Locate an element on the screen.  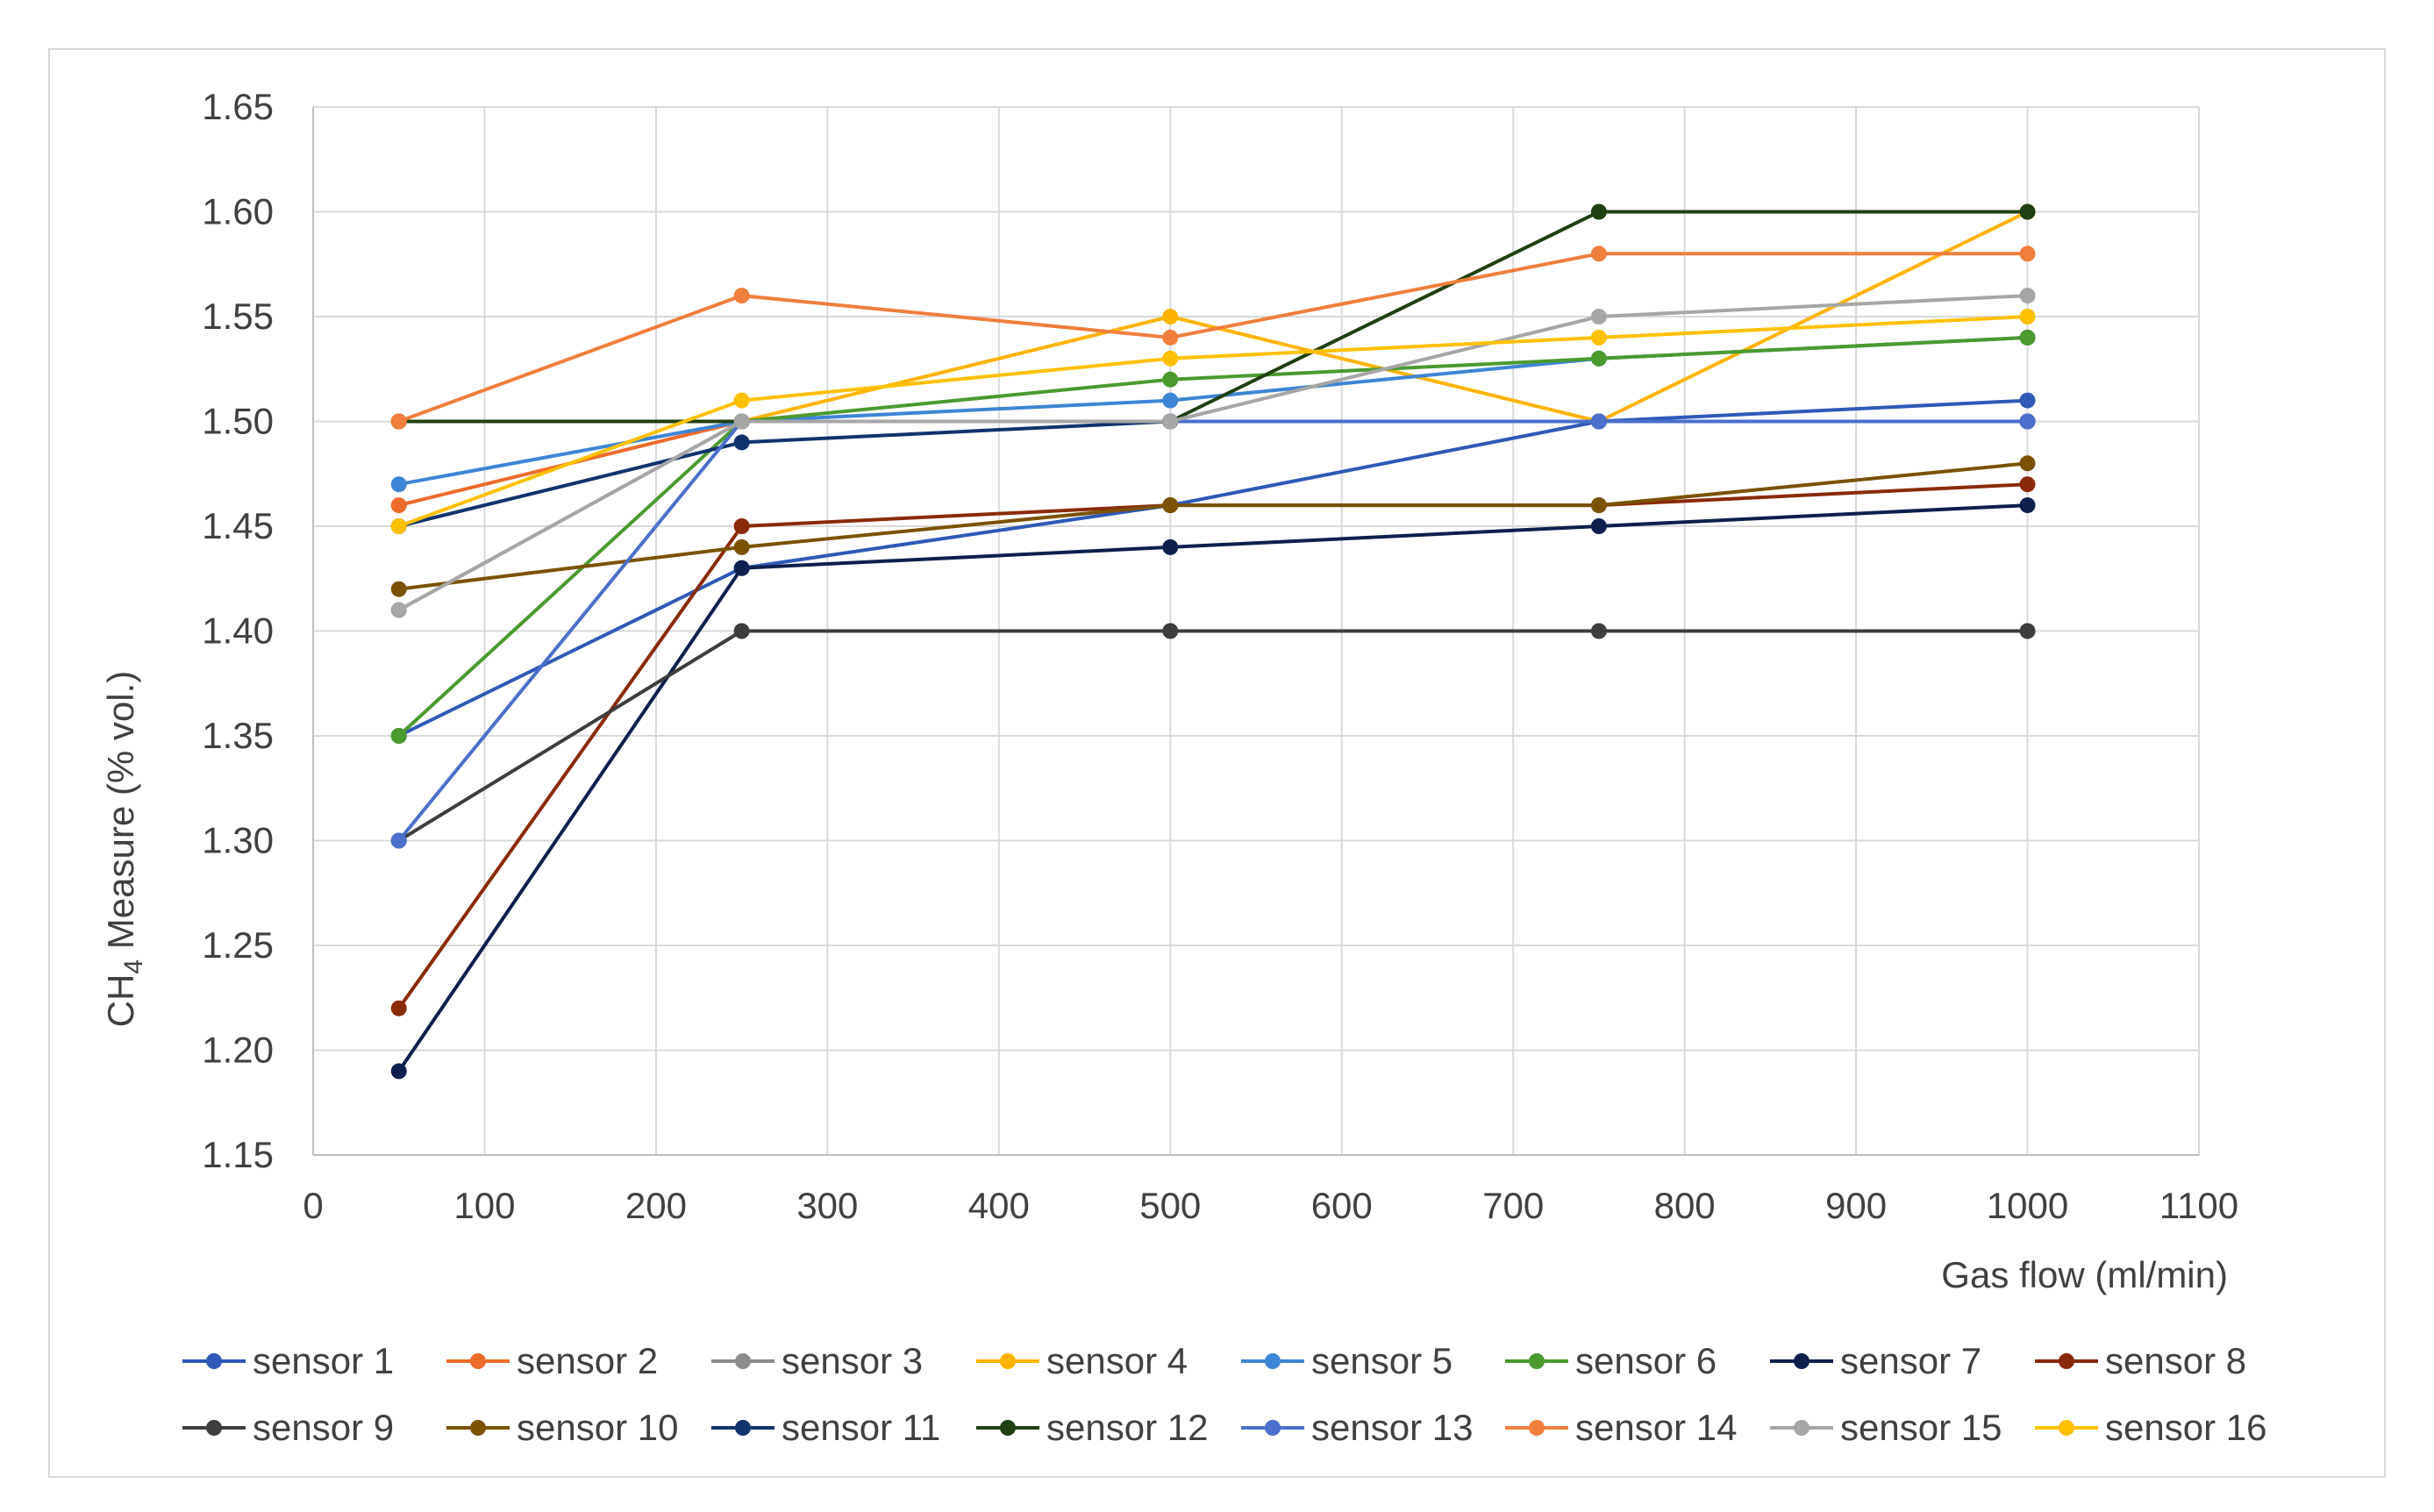
legend-label: sensor 12 is located at coordinates (1127, 1427).